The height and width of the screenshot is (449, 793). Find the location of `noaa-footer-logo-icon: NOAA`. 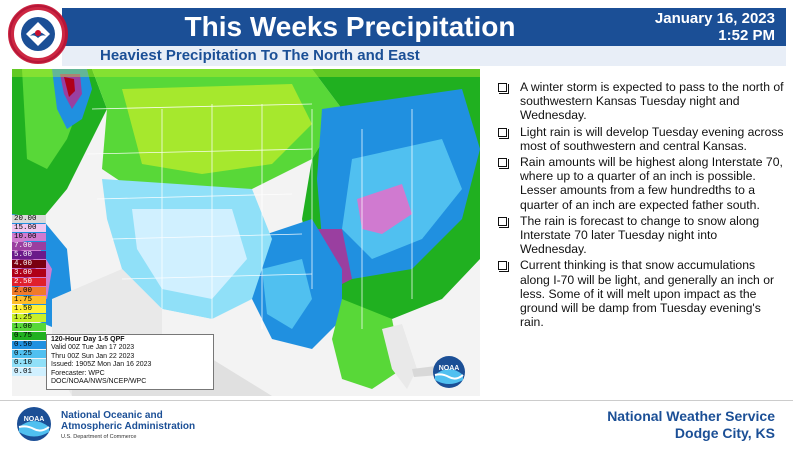

noaa-footer-logo-icon: NOAA is located at coordinates (34, 424).